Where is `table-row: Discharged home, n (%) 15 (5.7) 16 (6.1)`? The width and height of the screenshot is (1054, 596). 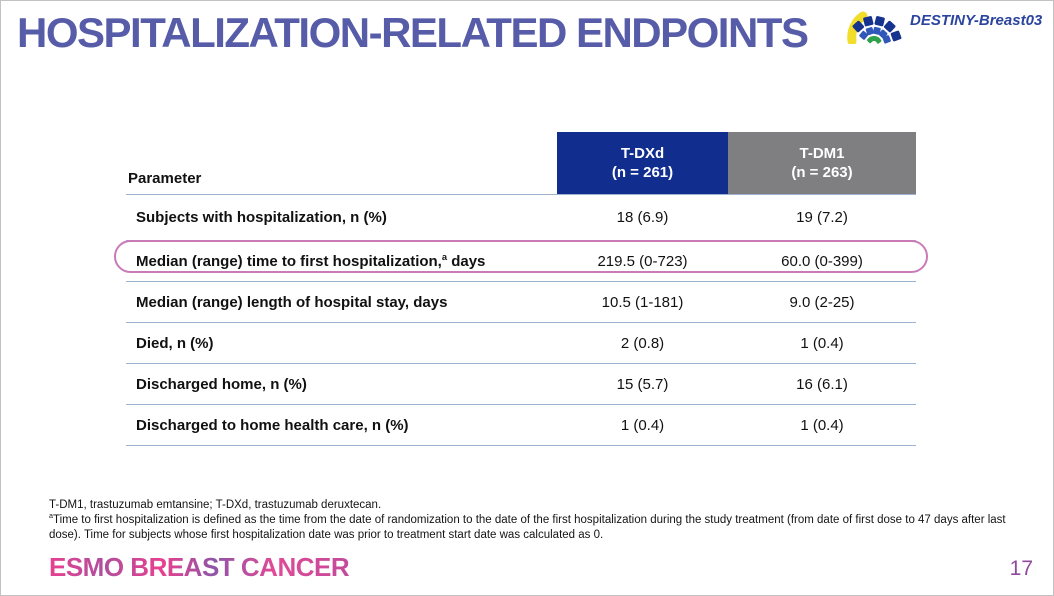
table-row: Discharged home, n (%) 15 (5.7) 16 (6.1) is located at coordinates (521, 384).